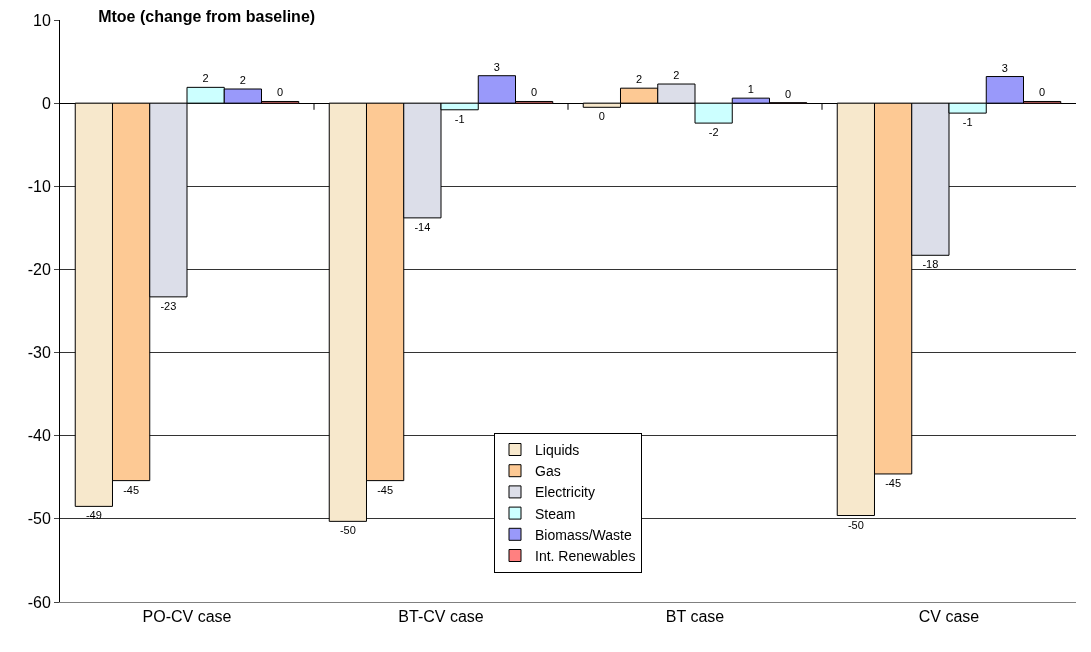 The image size is (1091, 652). I want to click on legend-label: Electricity, so click(565, 492).